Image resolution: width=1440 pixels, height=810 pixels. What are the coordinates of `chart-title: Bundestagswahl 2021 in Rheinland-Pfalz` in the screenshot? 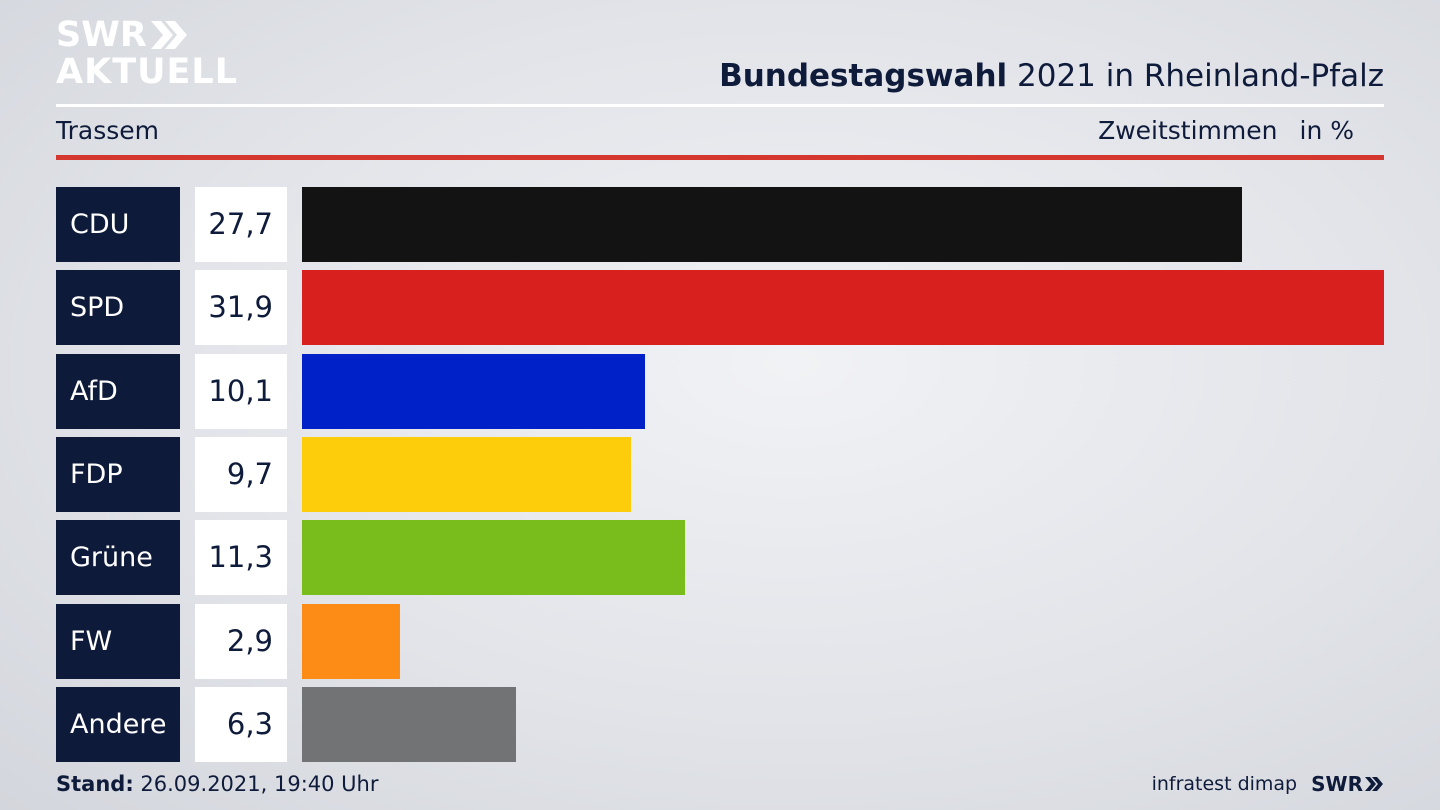 It's located at (1051, 76).